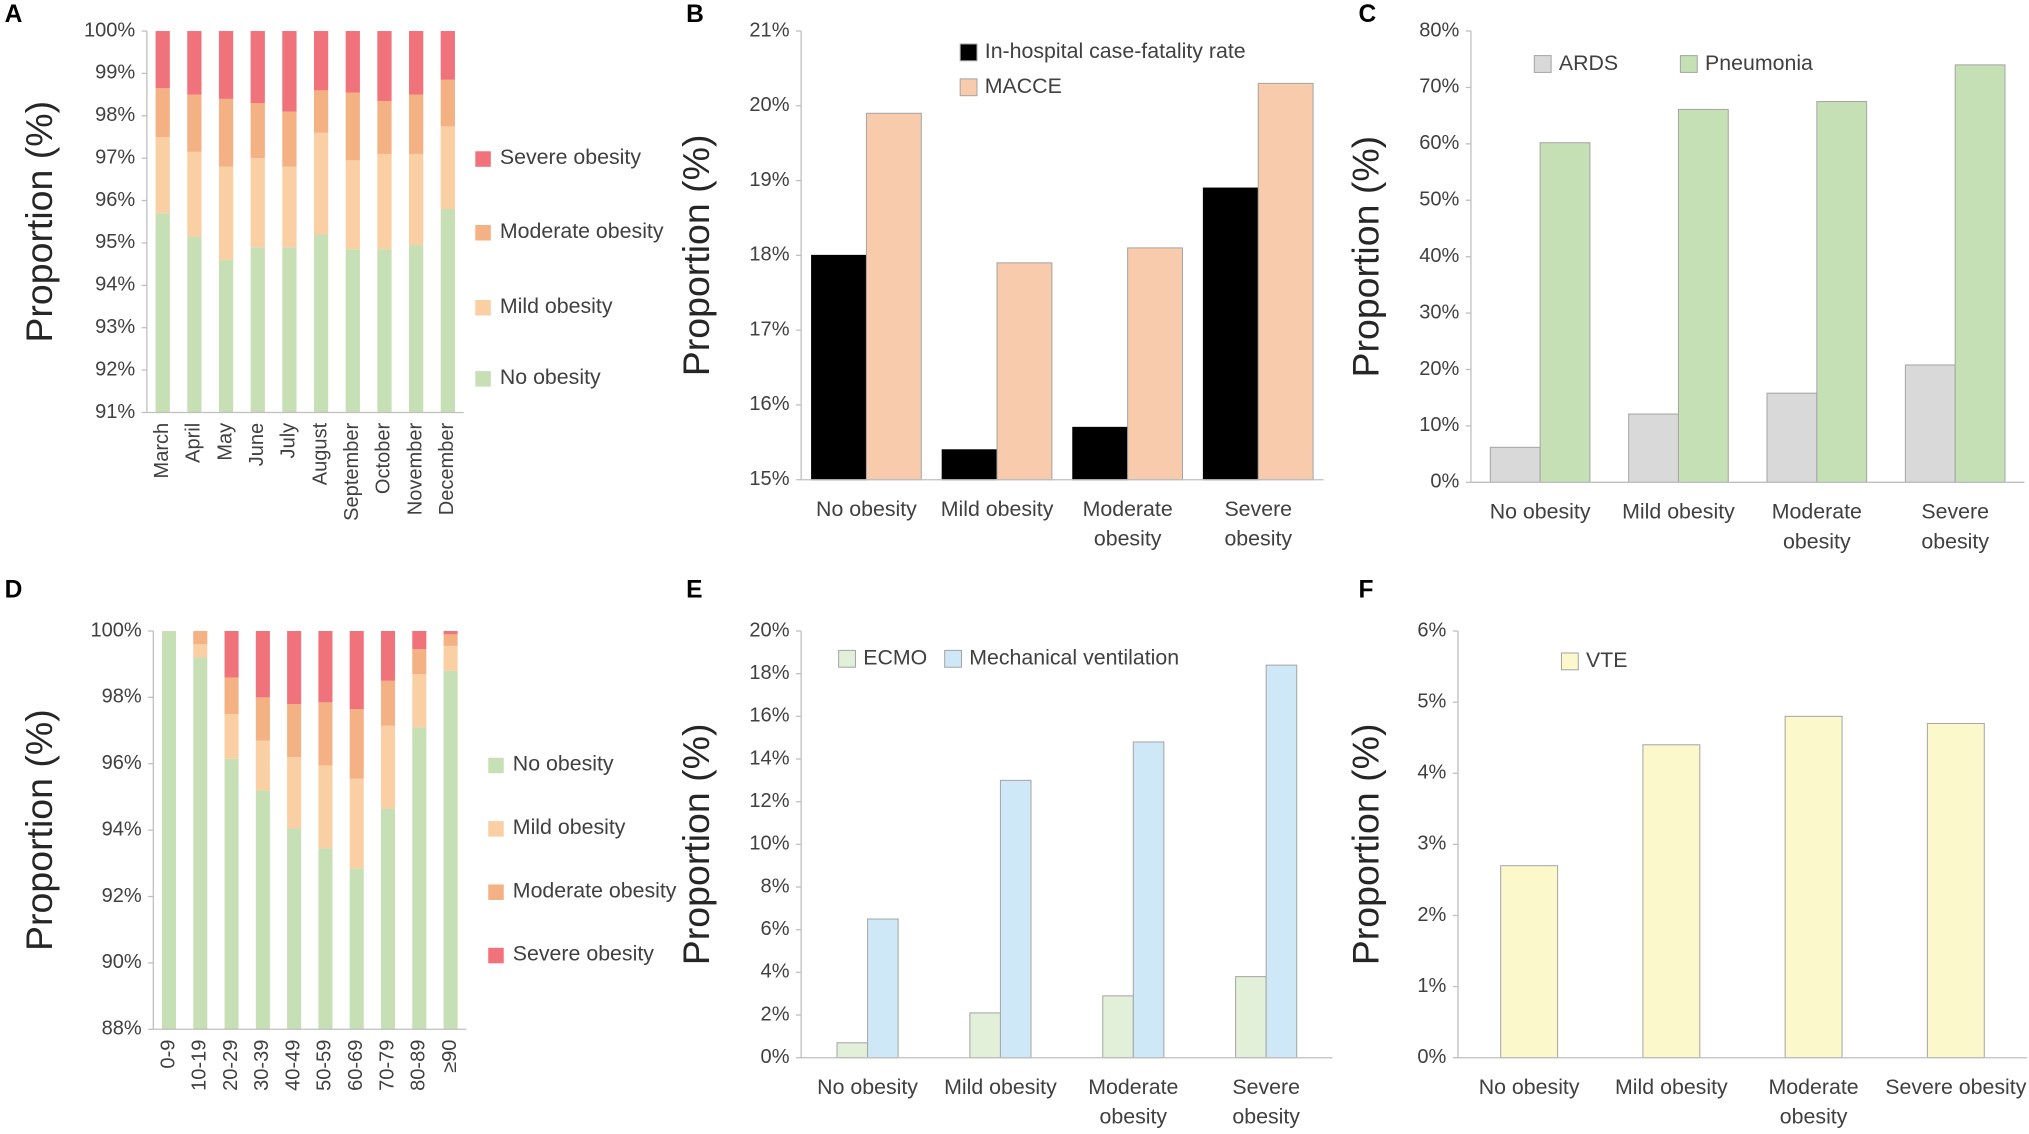 This screenshot has width=2029, height=1134. Describe the element at coordinates (769, 180) in the screenshot. I see `y-tick-label: 19%` at that location.